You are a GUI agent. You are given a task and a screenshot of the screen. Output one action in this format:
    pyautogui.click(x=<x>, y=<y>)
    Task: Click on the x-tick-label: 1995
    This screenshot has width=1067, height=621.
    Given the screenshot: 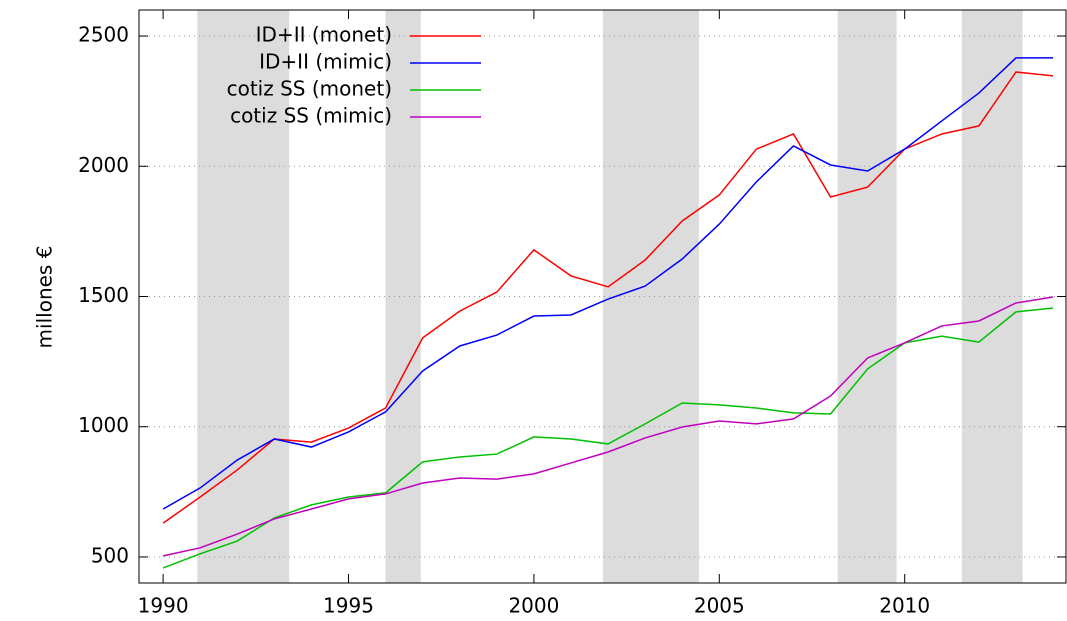 What is the action you would take?
    pyautogui.click(x=348, y=606)
    